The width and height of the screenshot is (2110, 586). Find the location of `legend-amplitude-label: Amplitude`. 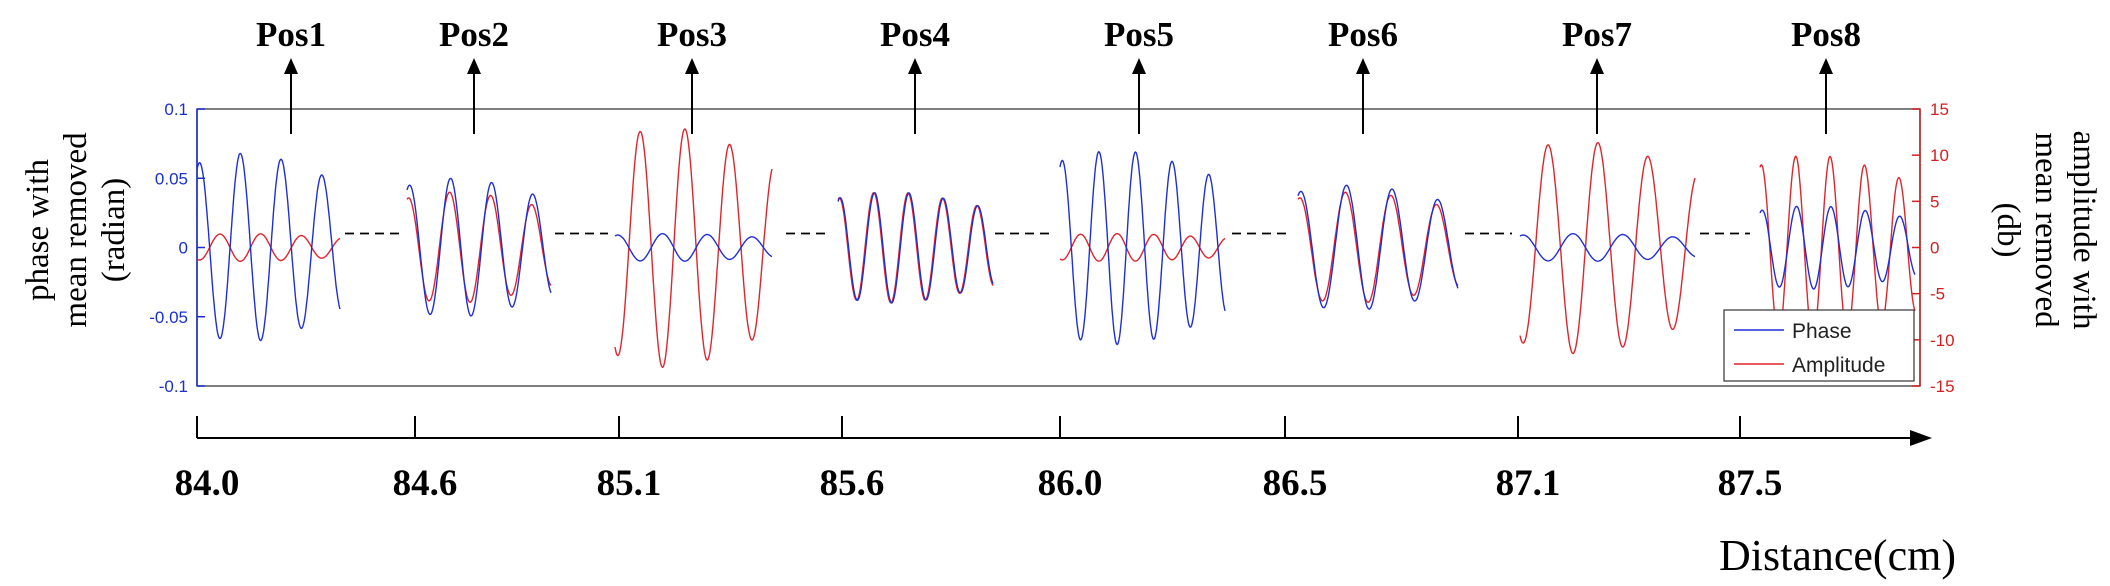

legend-amplitude-label: Amplitude is located at coordinates (1838, 365).